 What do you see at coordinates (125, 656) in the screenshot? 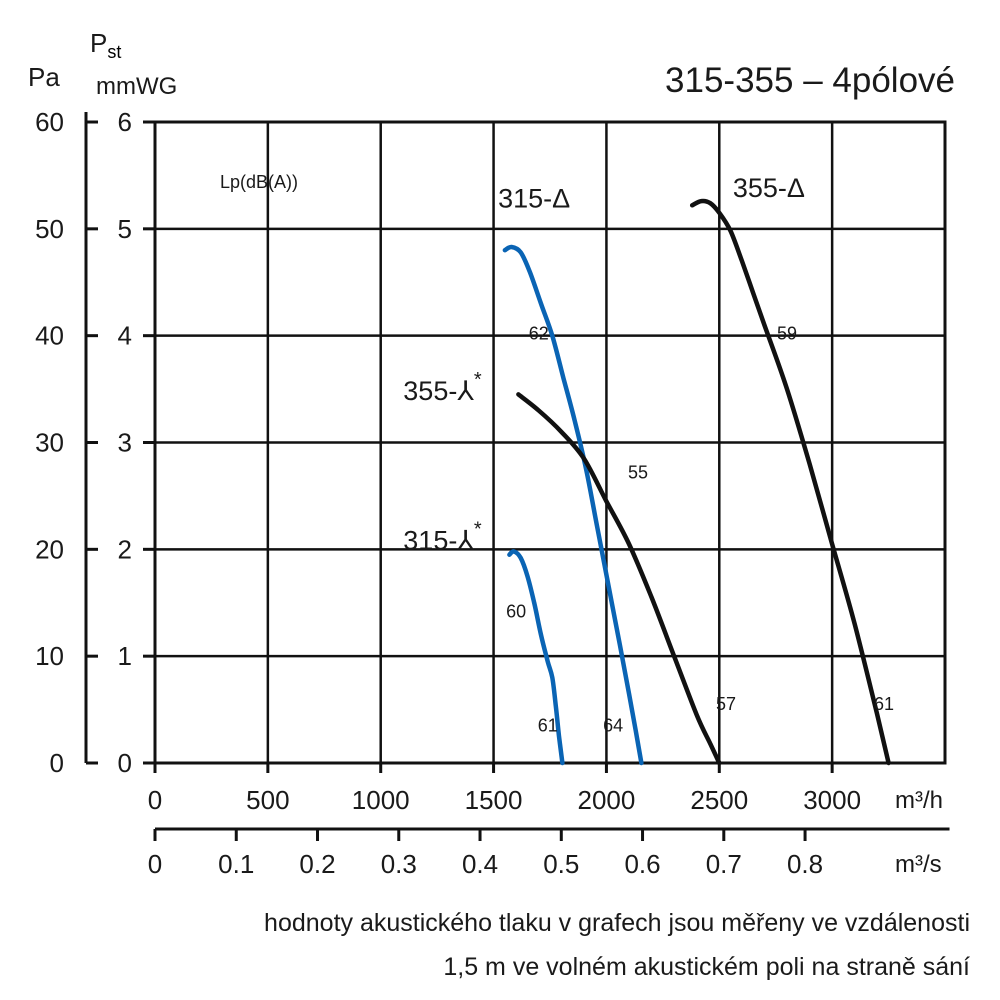
I see `mmwg-tick-label-1: 1` at bounding box center [125, 656].